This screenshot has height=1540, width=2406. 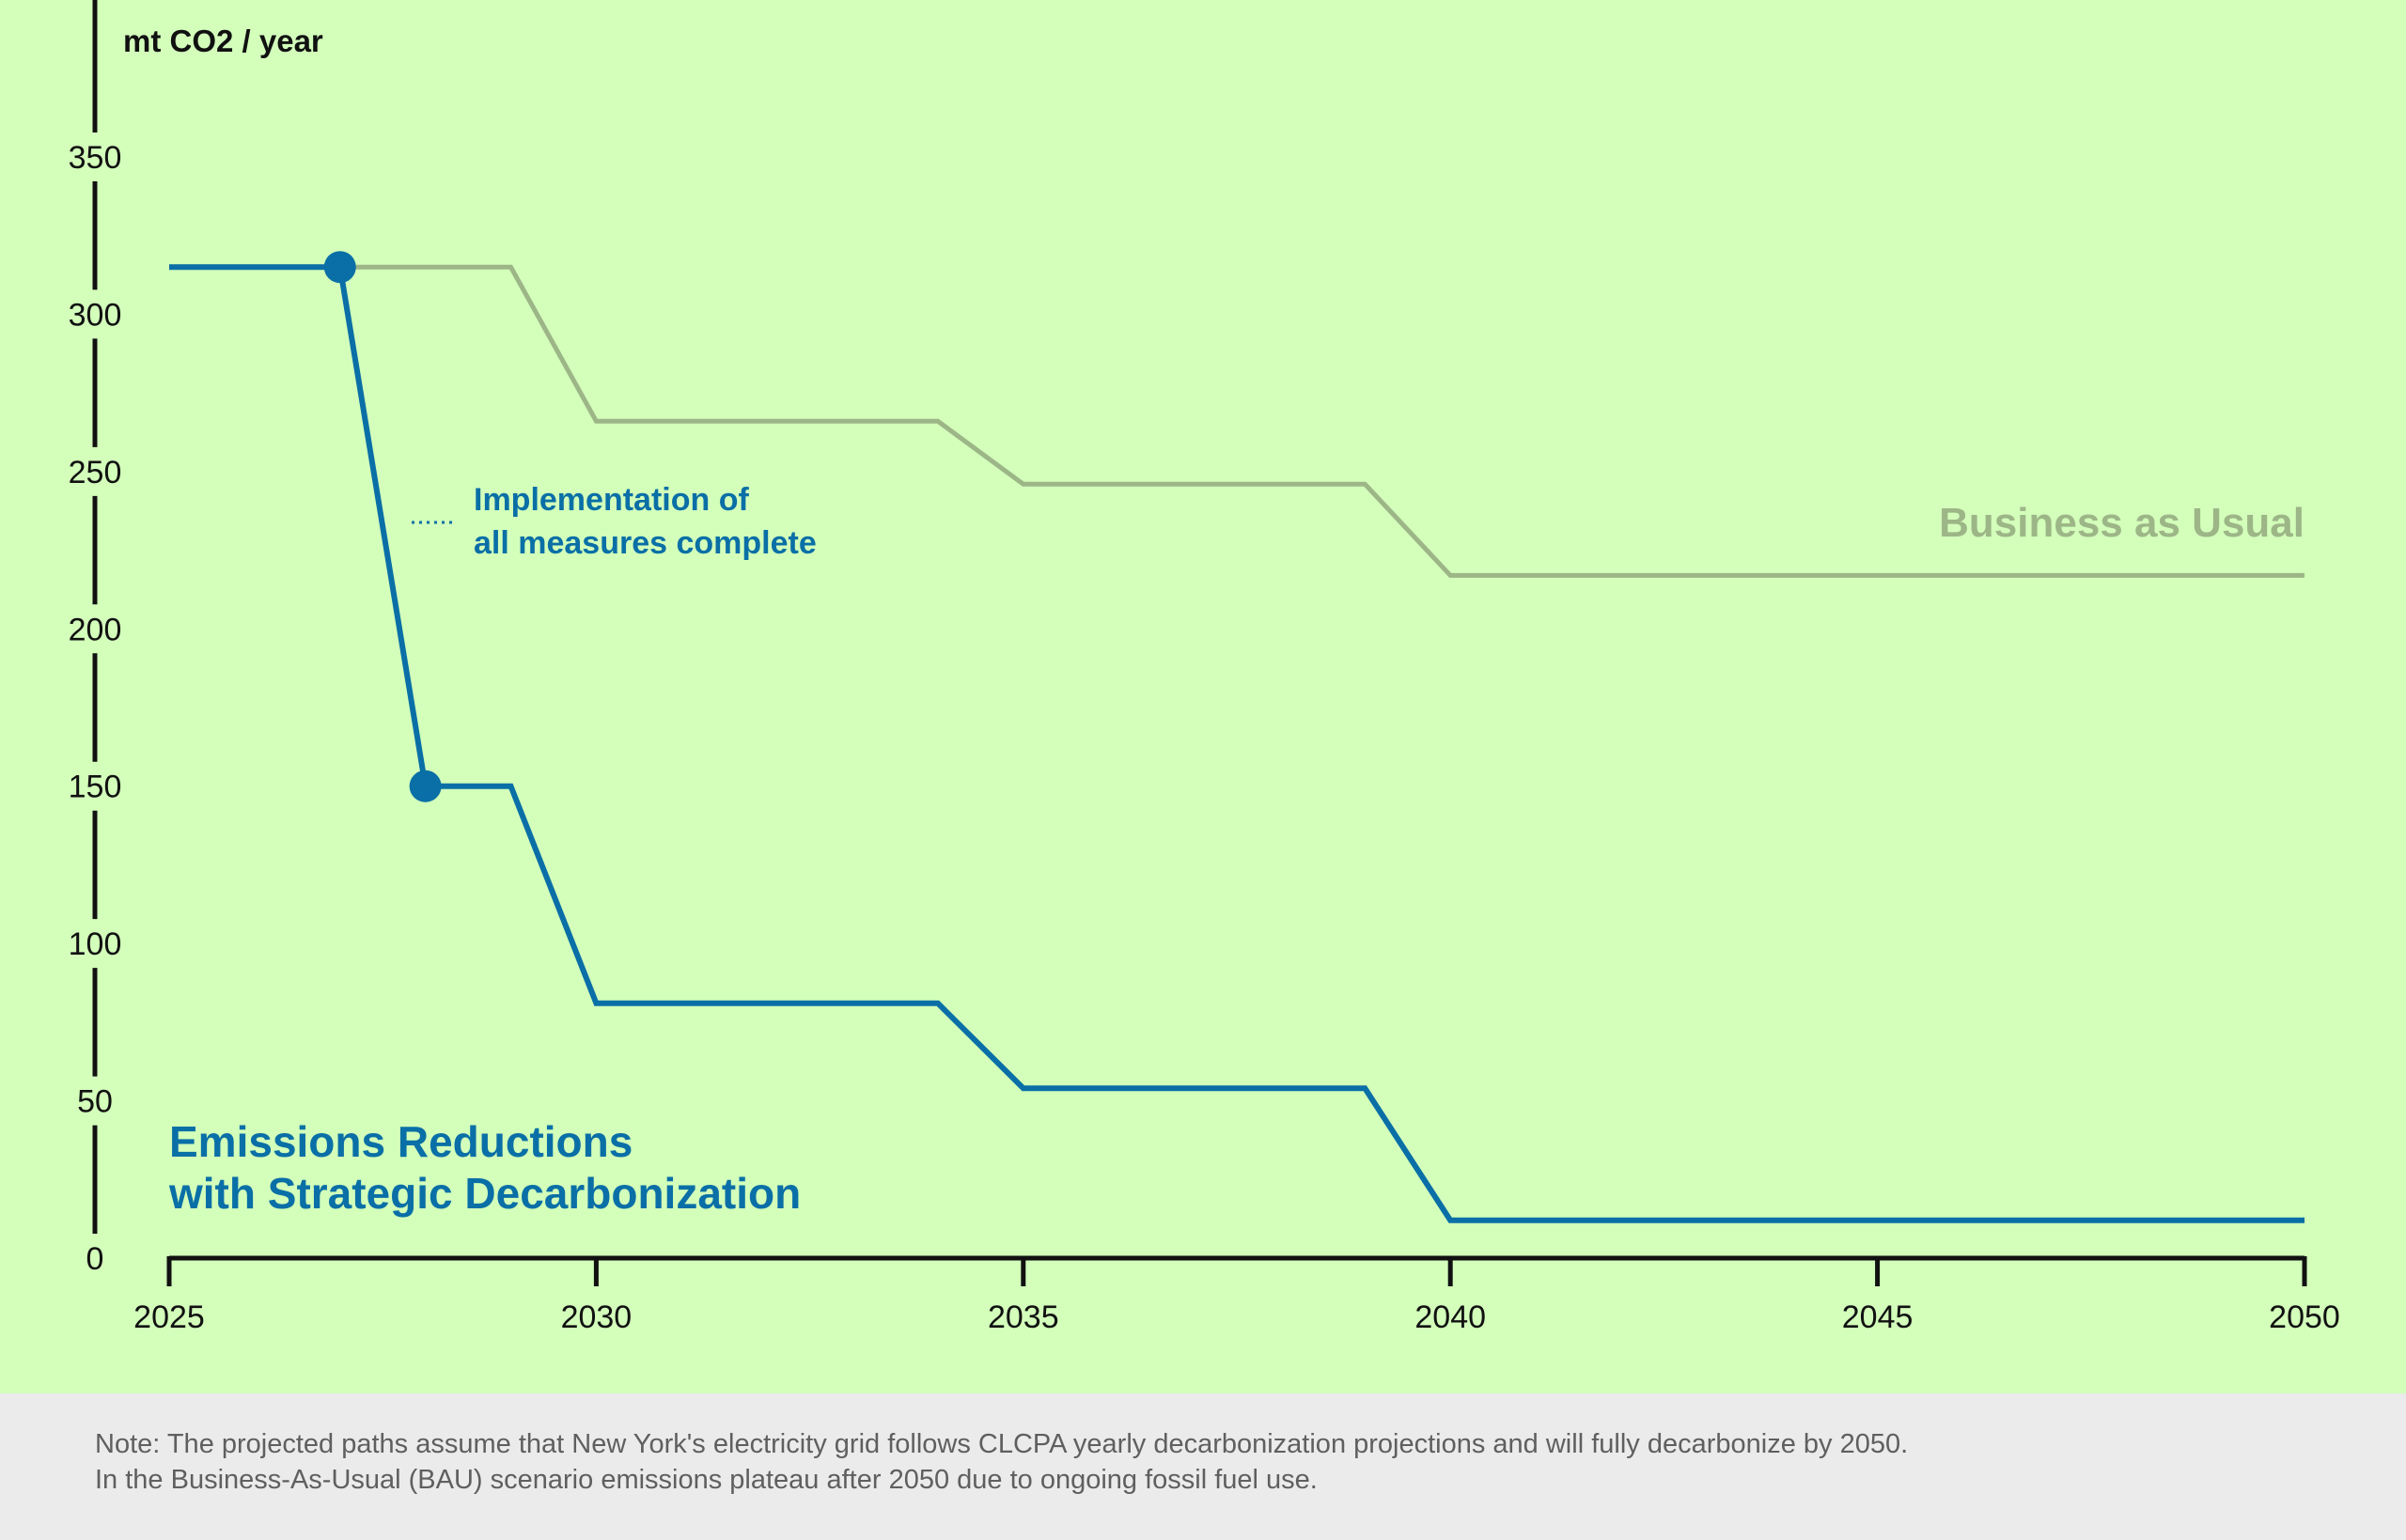 I want to click on implementation-annotation: Implementation of all measures complete, so click(x=614, y=521).